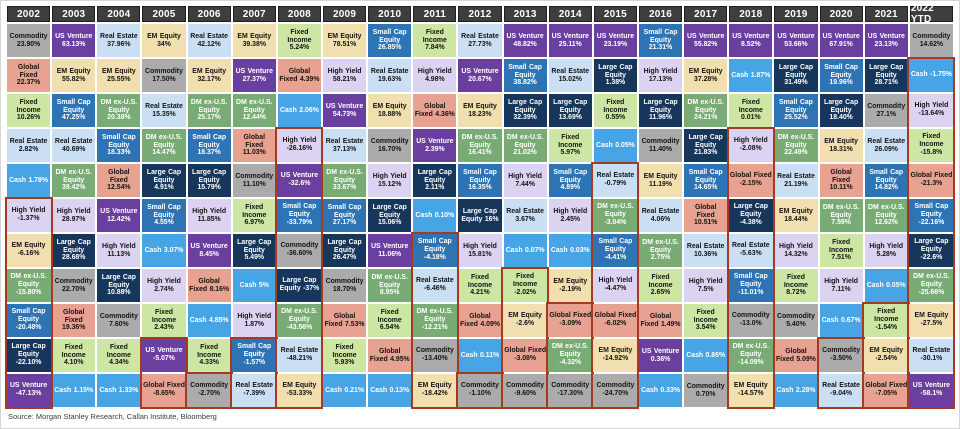 This screenshot has width=960, height=429. What do you see at coordinates (525, 44) in the screenshot?
I see `asset-return-value: 48.82%` at bounding box center [525, 44].